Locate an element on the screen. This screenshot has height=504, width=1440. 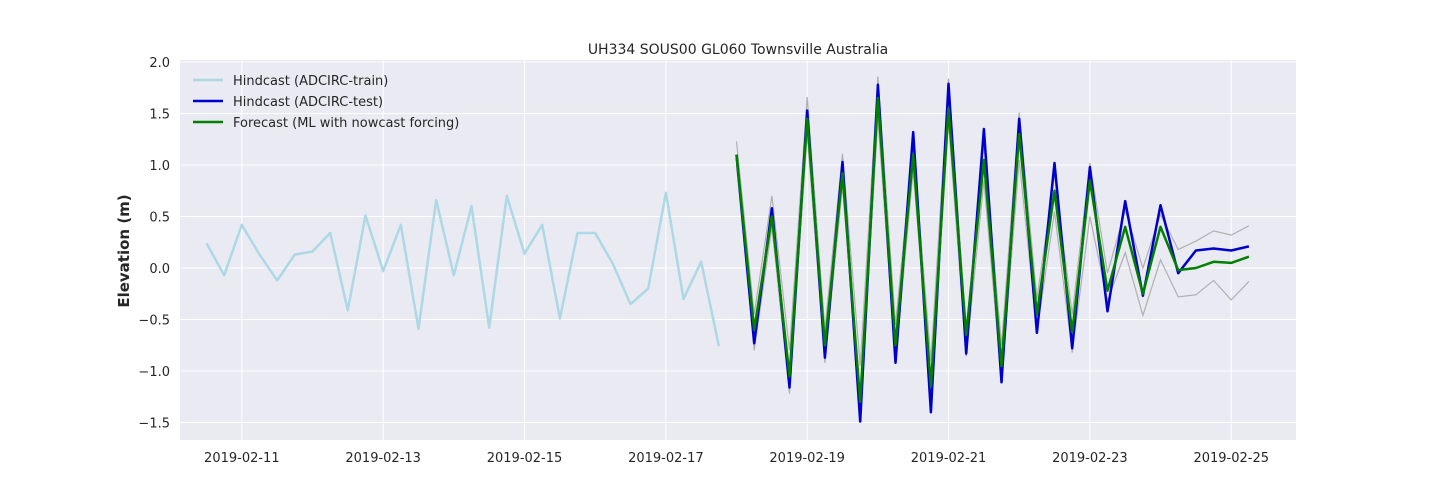
legend-item-forecast-ml: Forecast (ML with nowcast forcing) is located at coordinates (326, 123).